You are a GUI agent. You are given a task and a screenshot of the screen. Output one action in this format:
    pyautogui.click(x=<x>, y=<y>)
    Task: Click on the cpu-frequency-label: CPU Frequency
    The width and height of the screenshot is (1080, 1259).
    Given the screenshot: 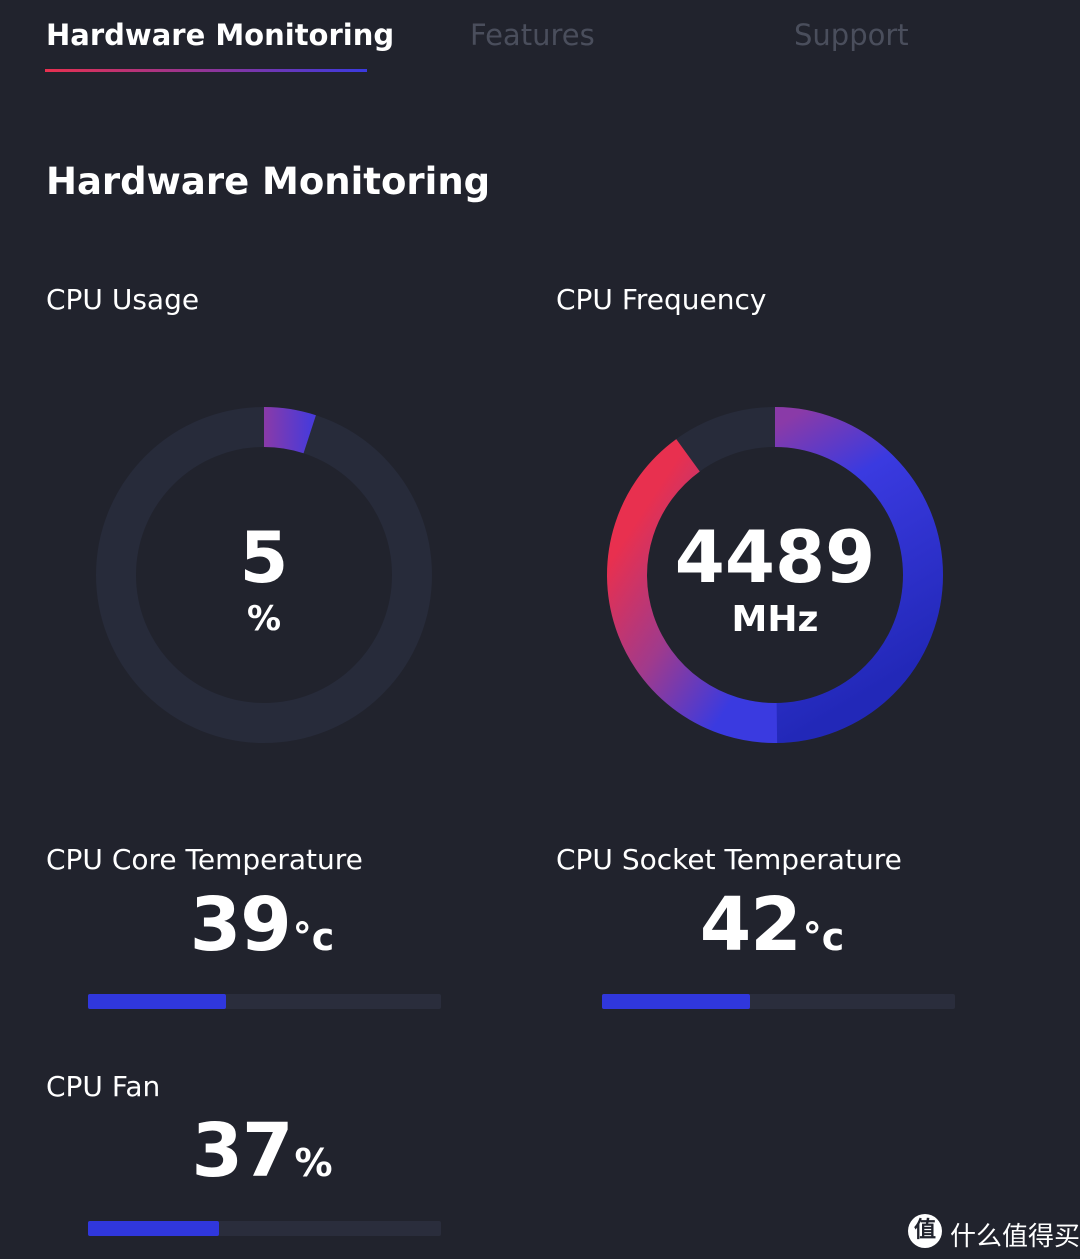 What is the action you would take?
    pyautogui.click(x=661, y=299)
    